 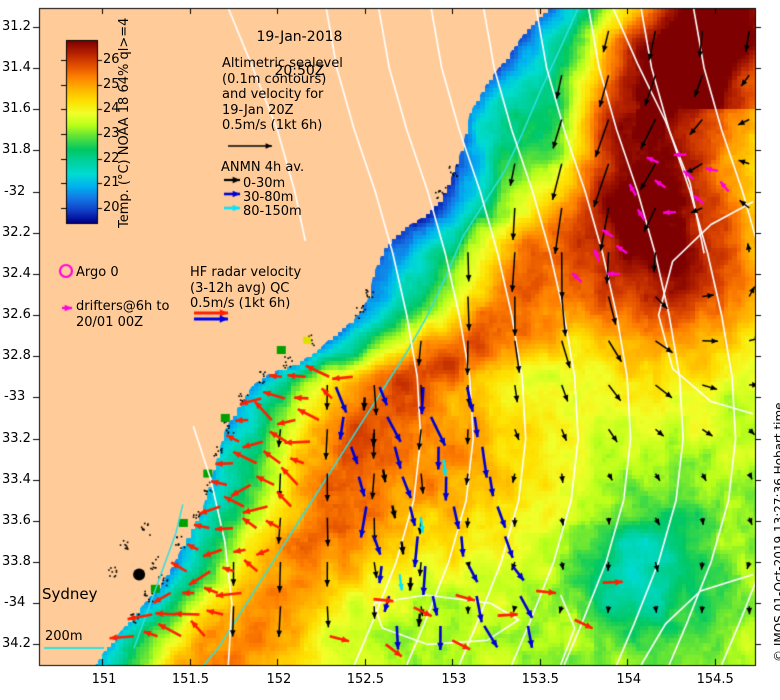 What do you see at coordinates (16, 520) in the screenshot?
I see `y-tick-label-12: 33.6` at bounding box center [16, 520].